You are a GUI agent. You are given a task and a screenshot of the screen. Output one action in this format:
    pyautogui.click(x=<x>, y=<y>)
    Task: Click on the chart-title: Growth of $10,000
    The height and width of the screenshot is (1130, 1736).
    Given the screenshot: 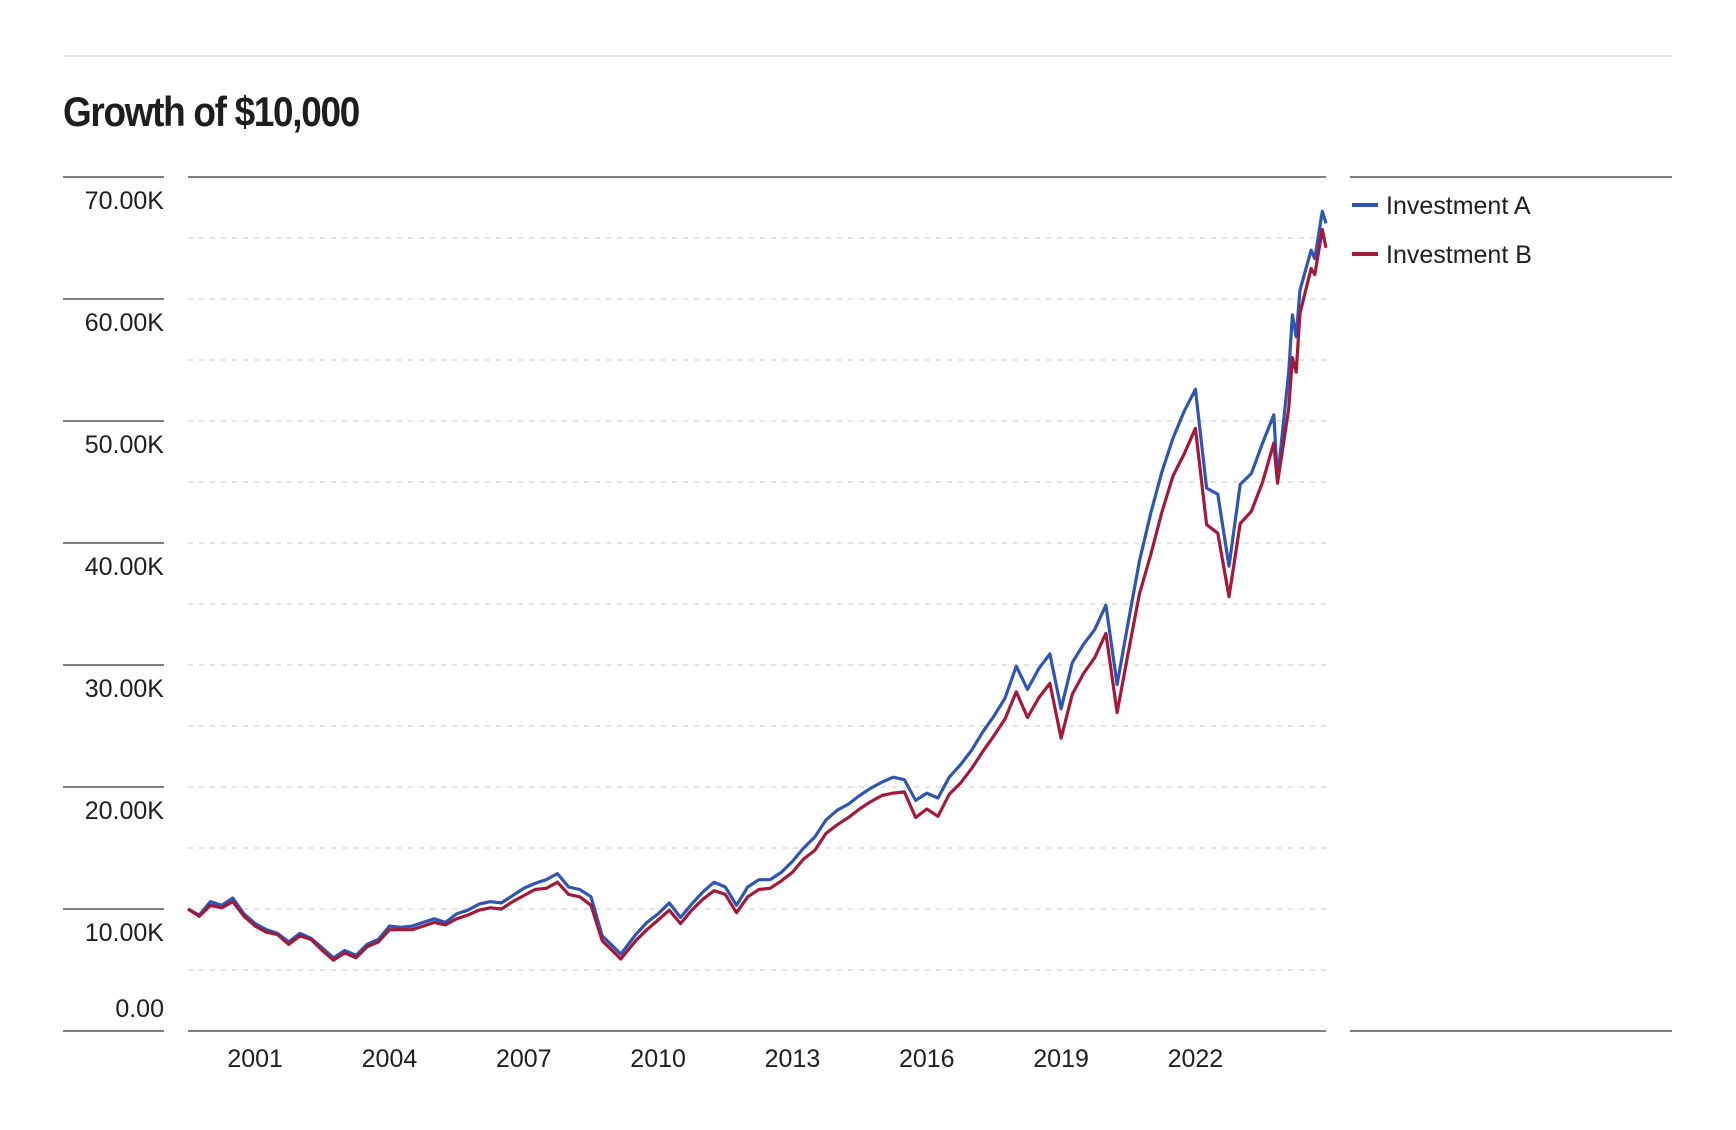 What is the action you would take?
    pyautogui.click(x=211, y=111)
    